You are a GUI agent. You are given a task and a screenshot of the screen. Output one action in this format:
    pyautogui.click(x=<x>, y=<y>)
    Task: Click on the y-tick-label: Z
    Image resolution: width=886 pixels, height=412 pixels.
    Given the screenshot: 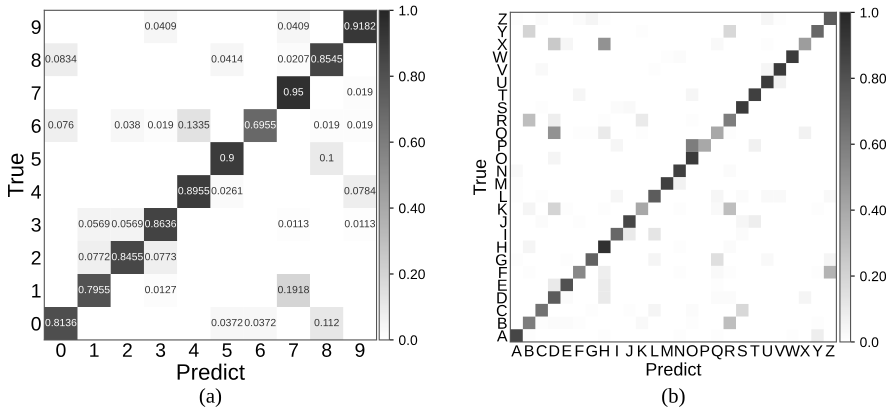 What is the action you would take?
    pyautogui.click(x=503, y=19)
    